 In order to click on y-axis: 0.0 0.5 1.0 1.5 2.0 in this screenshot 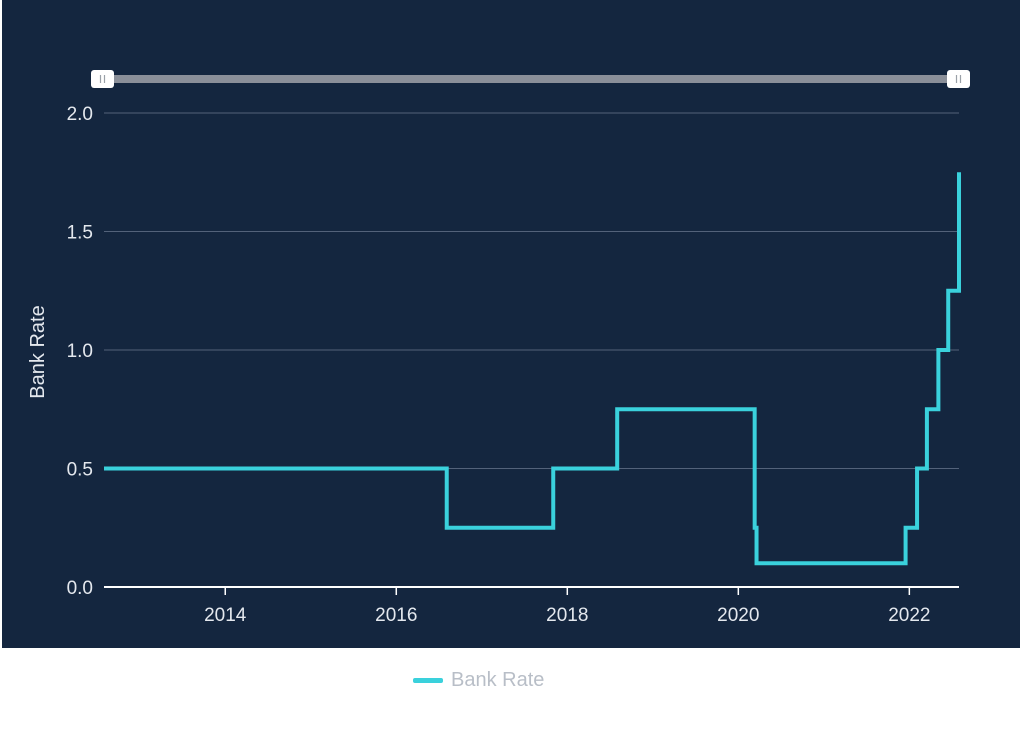, I will do `click(80, 351)`.